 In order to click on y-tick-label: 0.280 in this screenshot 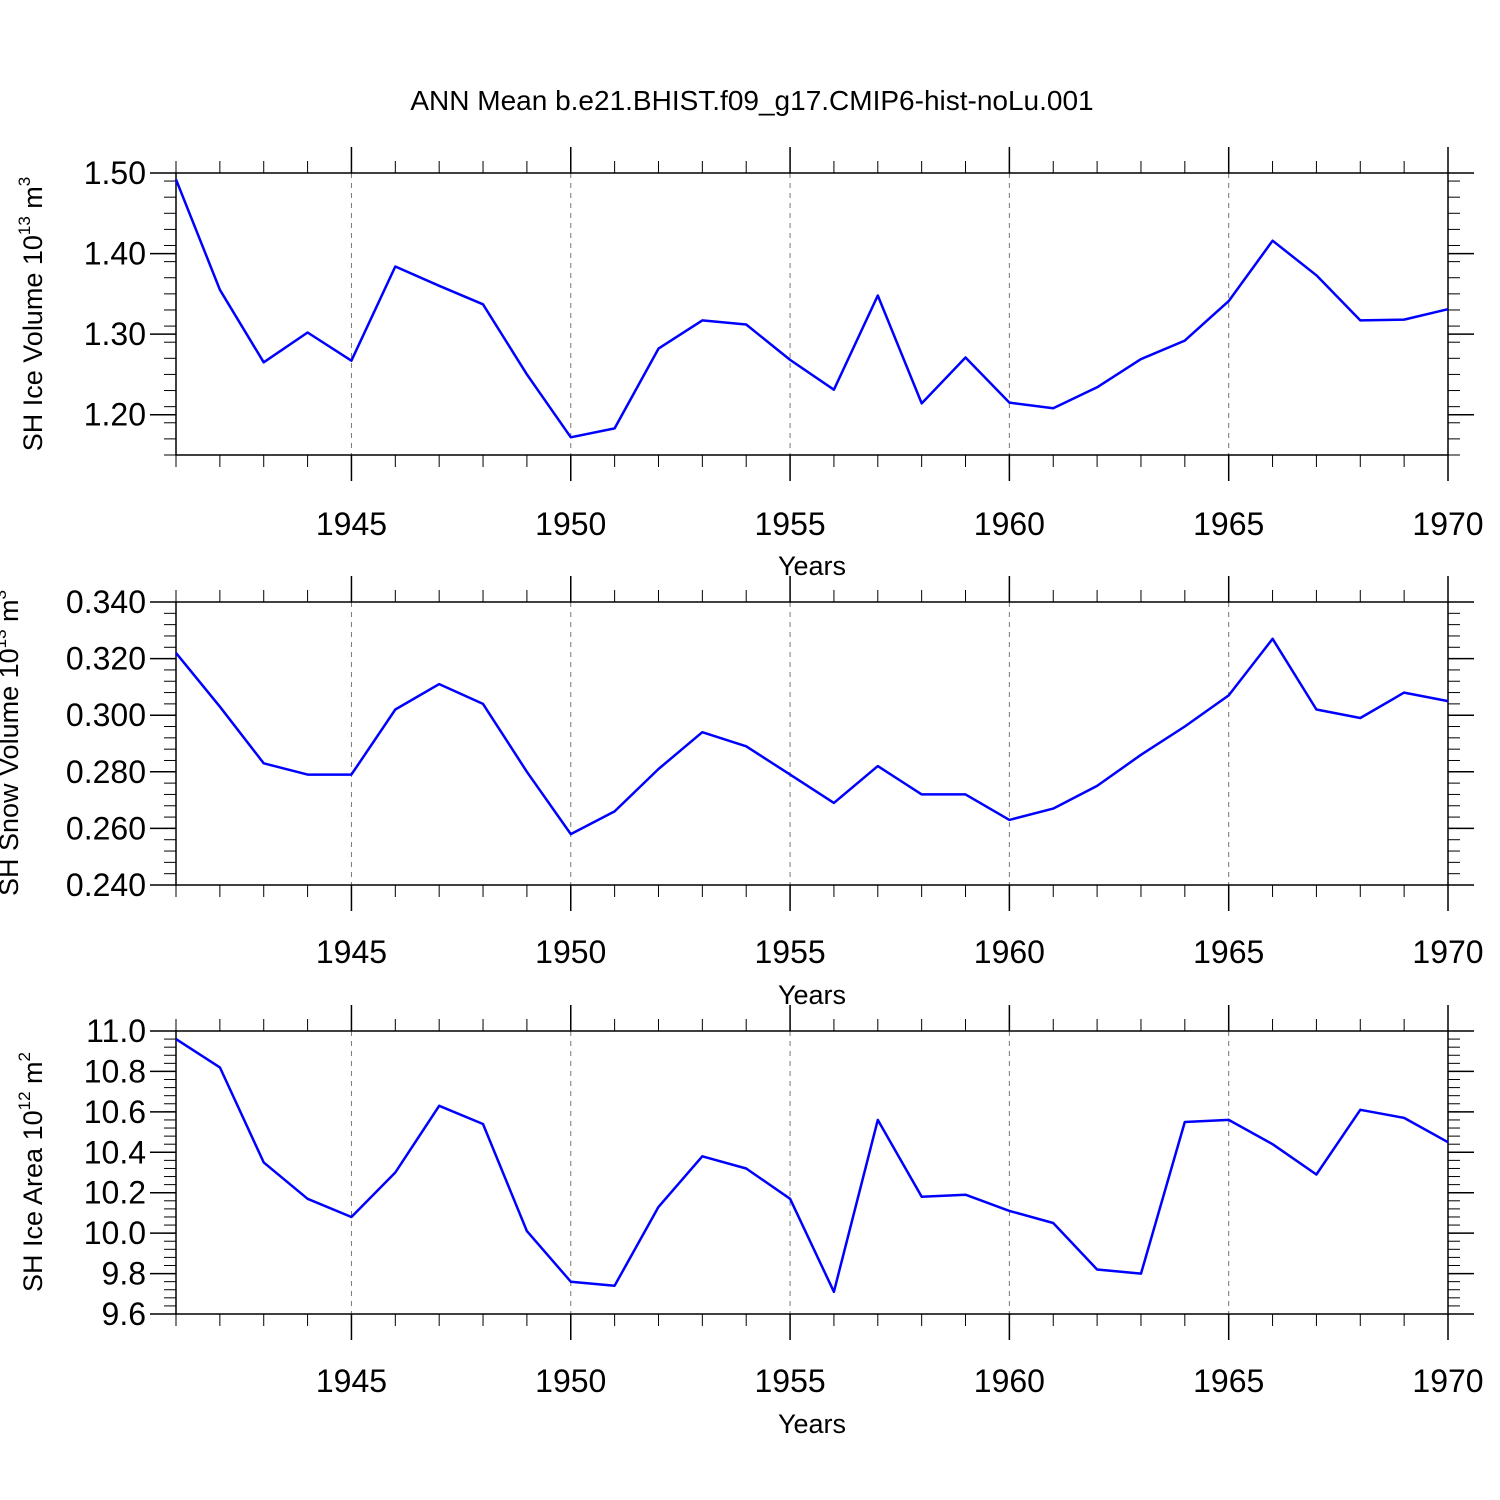, I will do `click(106, 772)`.